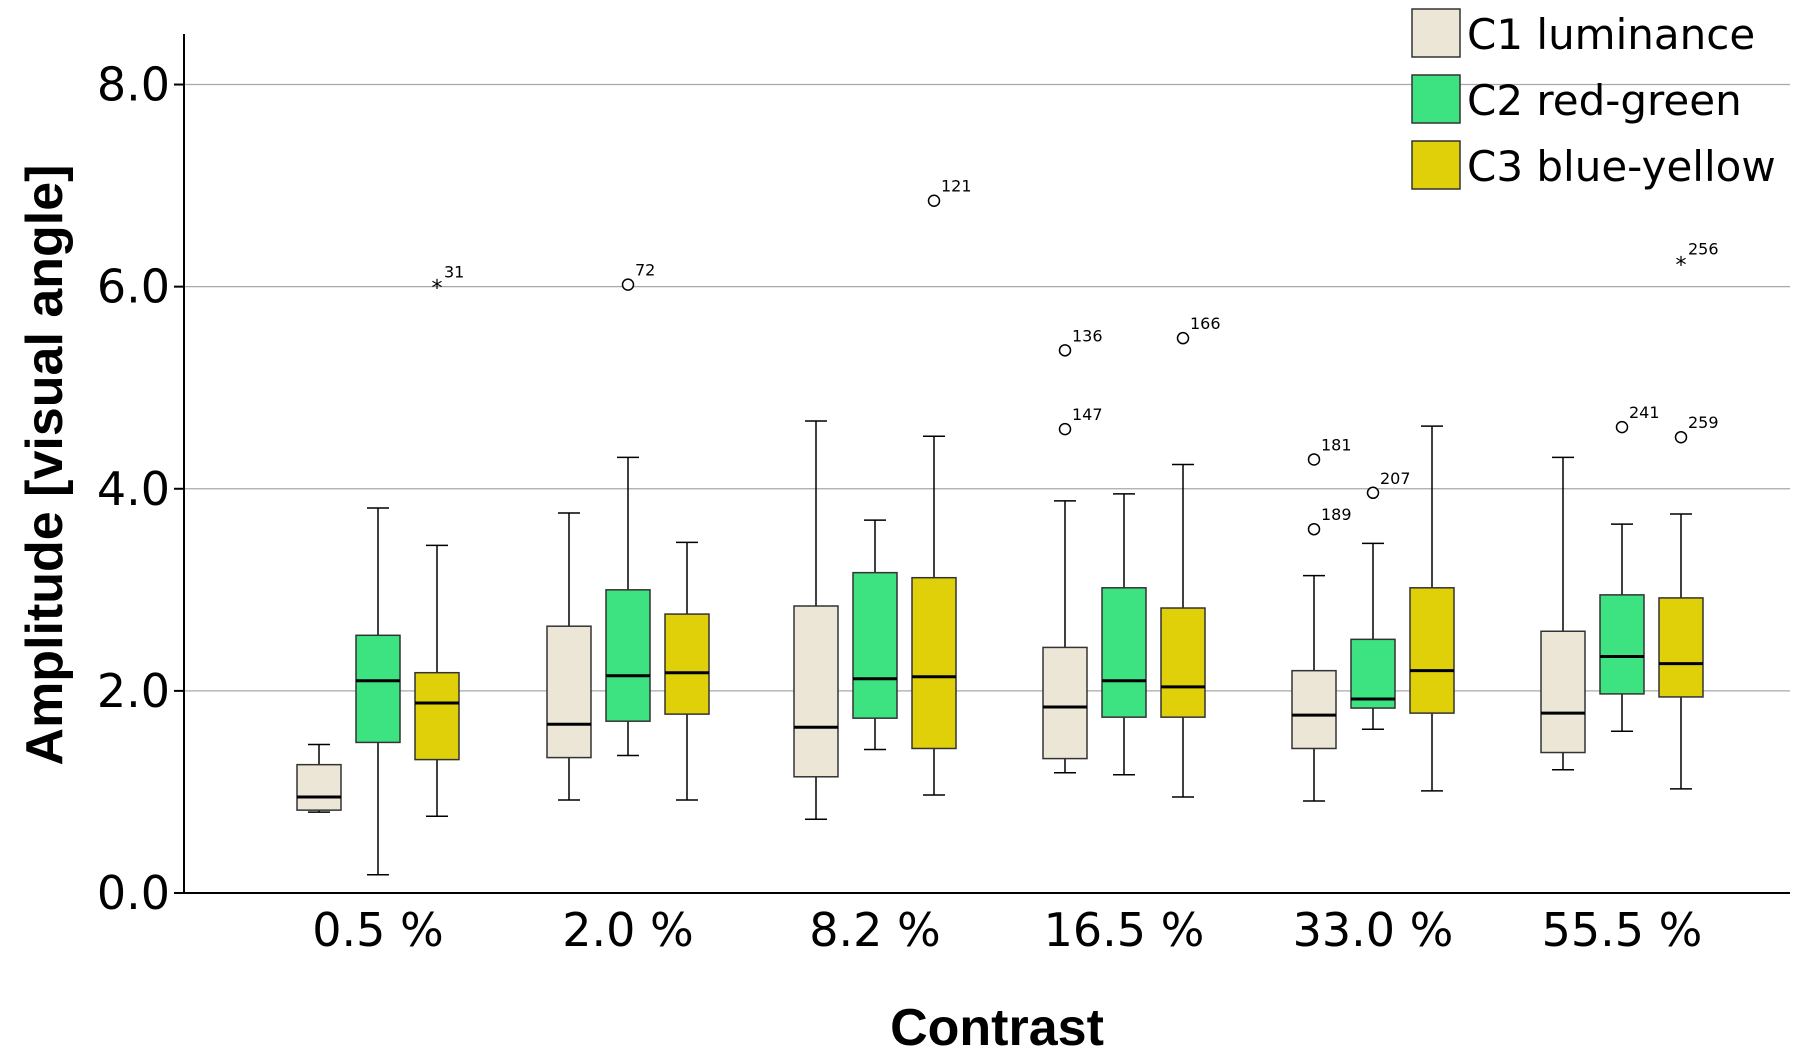 The height and width of the screenshot is (1063, 1796). Describe the element at coordinates (45, 465) in the screenshot. I see `y-axis-title: Amplitude [visual angle]` at that location.